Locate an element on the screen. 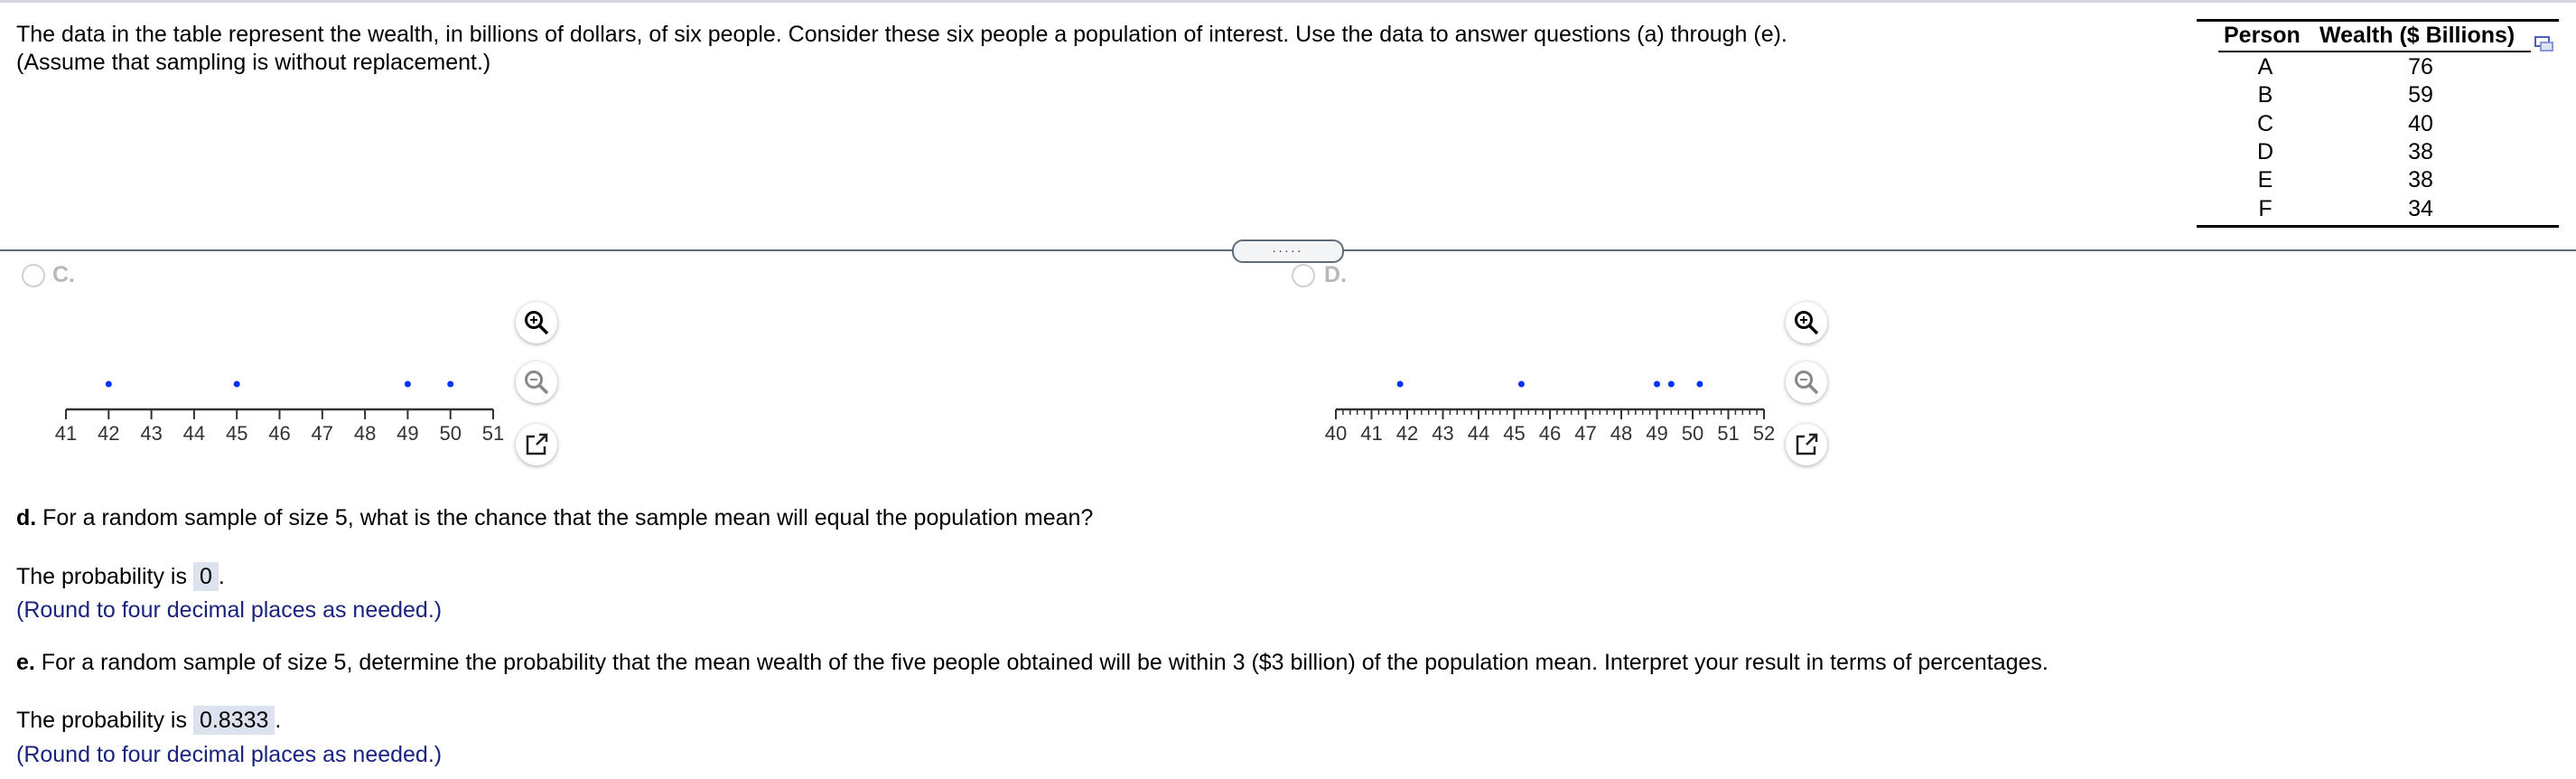 This screenshot has width=2576, height=779. popout-button-d is located at coordinates (1806, 444).